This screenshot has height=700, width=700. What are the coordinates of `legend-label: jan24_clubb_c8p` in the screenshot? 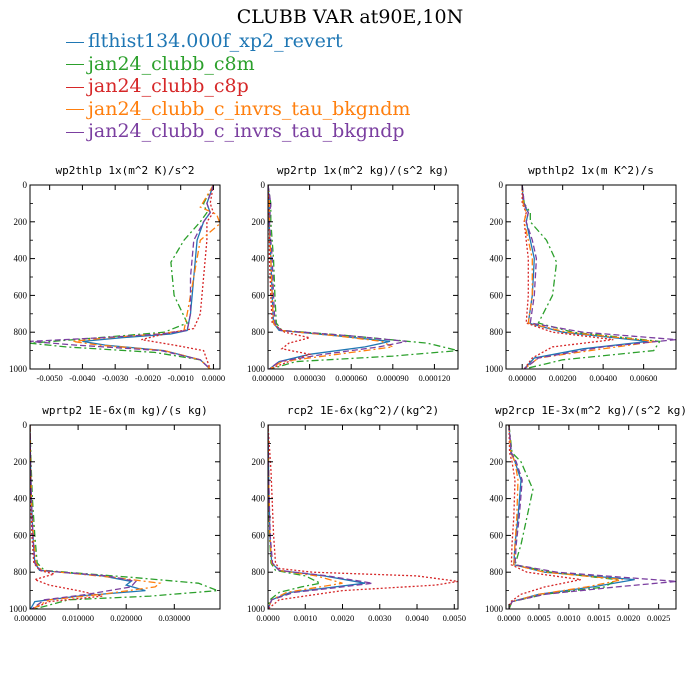 It's located at (168, 86).